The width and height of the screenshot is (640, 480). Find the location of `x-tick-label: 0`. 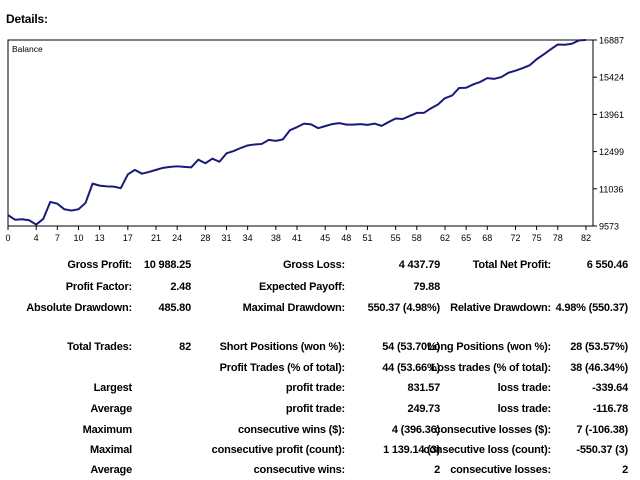

x-tick-label: 0 is located at coordinates (7, 238).